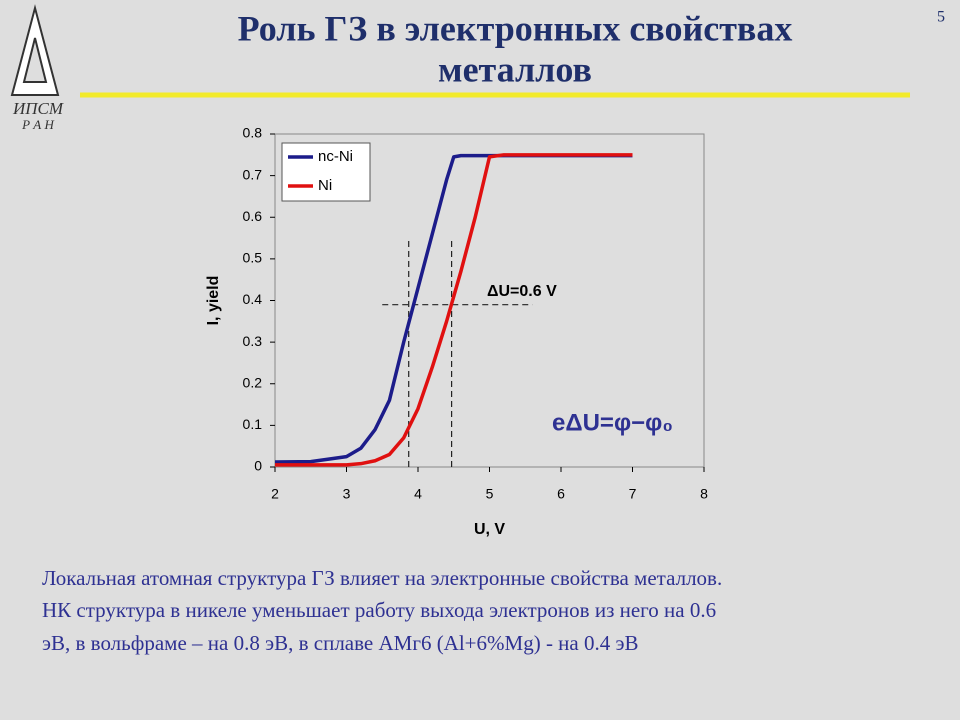 The width and height of the screenshot is (960, 720). I want to click on y-axis-label: I, yield, so click(213, 301).